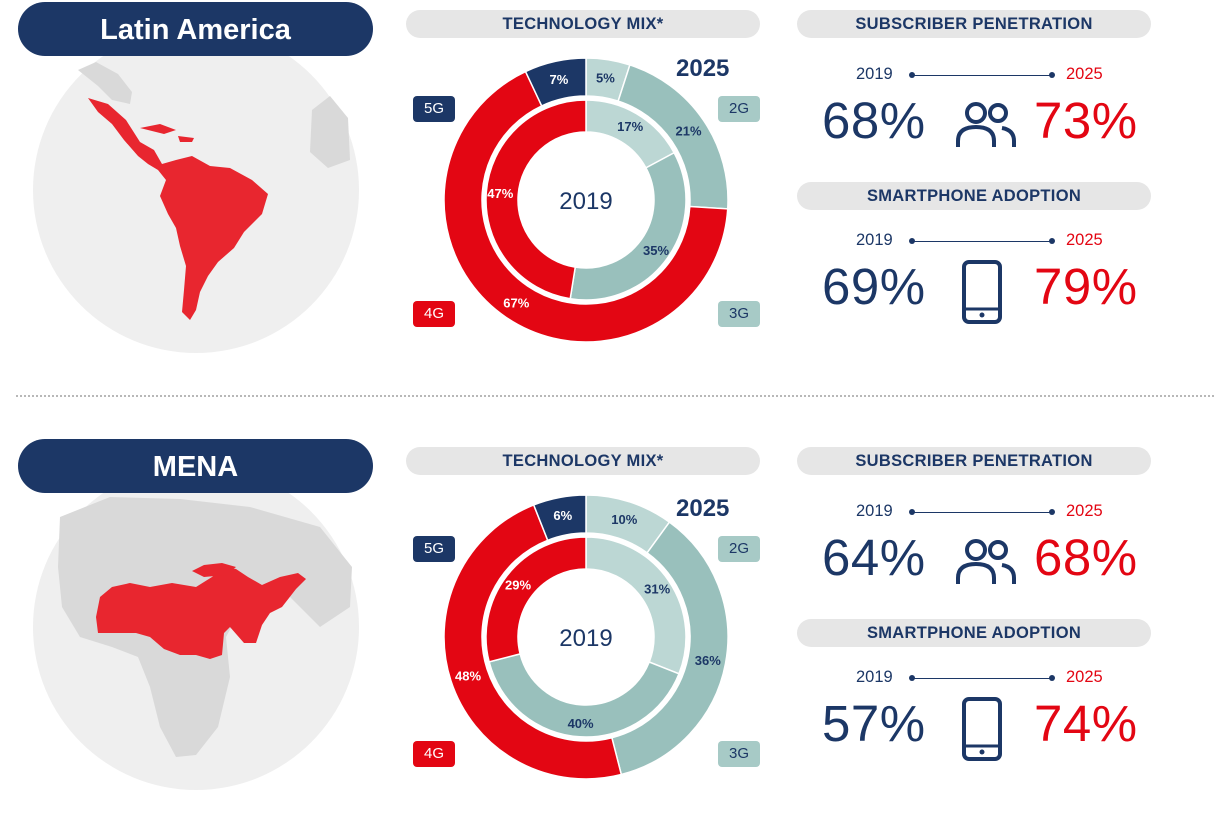 This screenshot has width=1215, height=823. I want to click on value-2025: 73%, so click(1086, 120).